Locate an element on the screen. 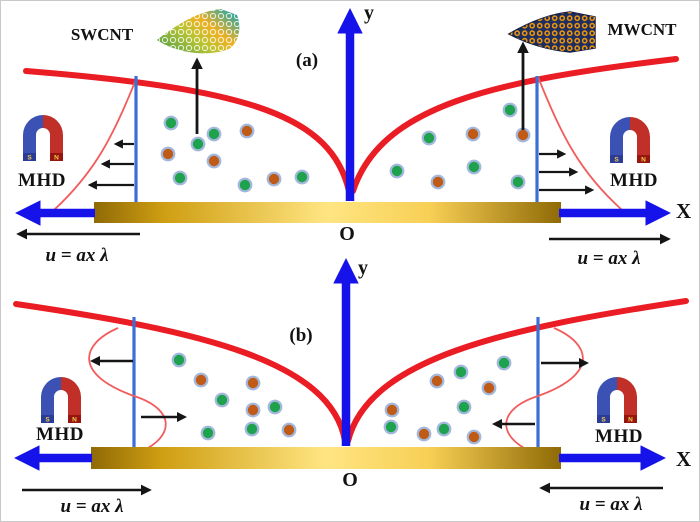 The height and width of the screenshot is (522, 700). magnet-a-right is located at coordinates (630, 140).